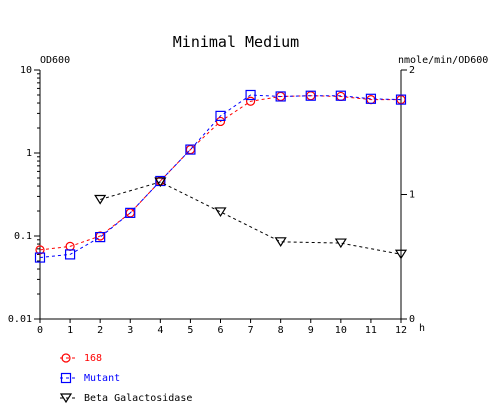 This screenshot has height=405, width=490. I want to click on left-tick-label: 0.01, so click(20, 319).